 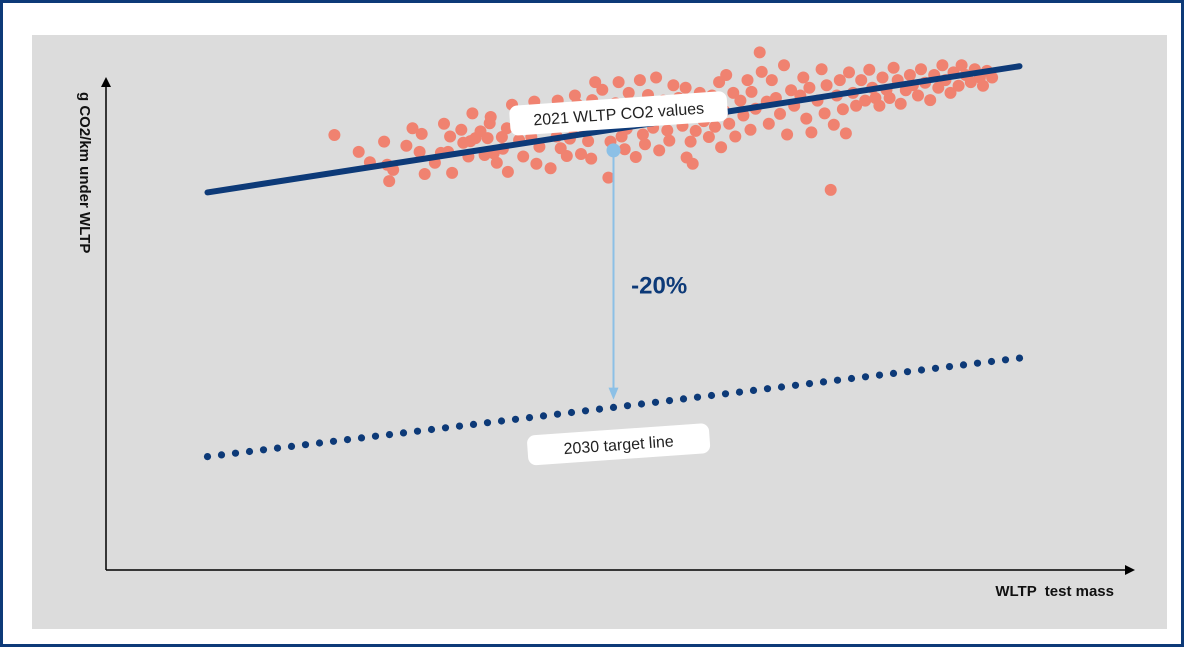 What do you see at coordinates (84, 172) in the screenshot?
I see `y-axis-label: g CO2/km under WLTP` at bounding box center [84, 172].